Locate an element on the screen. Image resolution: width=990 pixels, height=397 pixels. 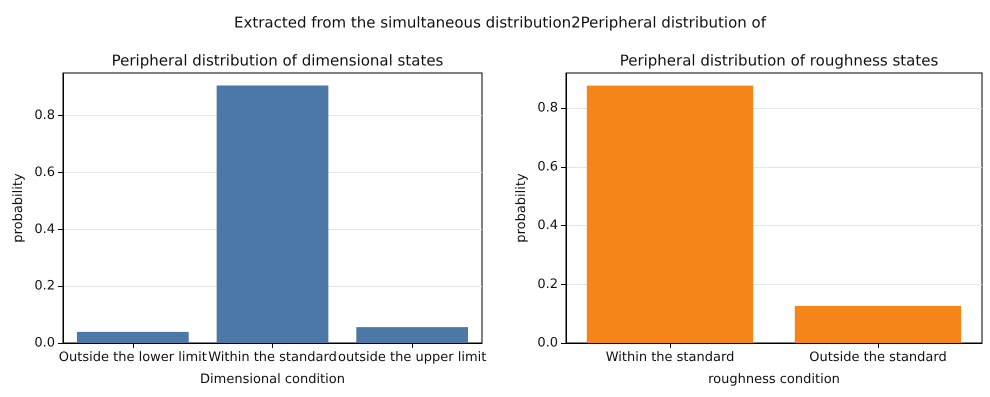
text: Extracted from the simultaneous distribution2Peripheral distribution of is located at coordinates (500, 23).